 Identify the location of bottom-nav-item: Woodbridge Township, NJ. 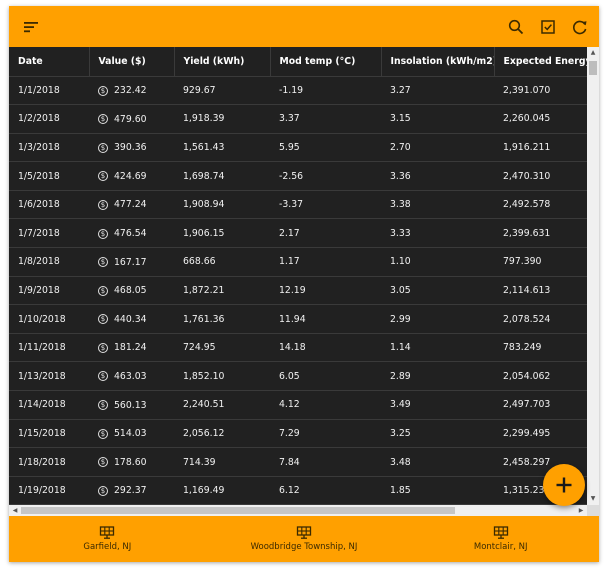
(304, 539).